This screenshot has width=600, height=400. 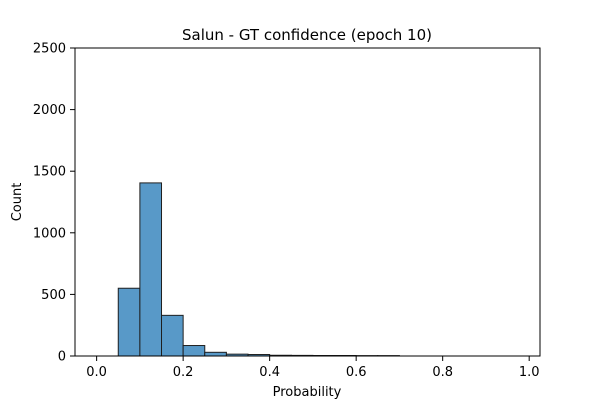 I want to click on y-tick-label: 1500, so click(x=49, y=172).